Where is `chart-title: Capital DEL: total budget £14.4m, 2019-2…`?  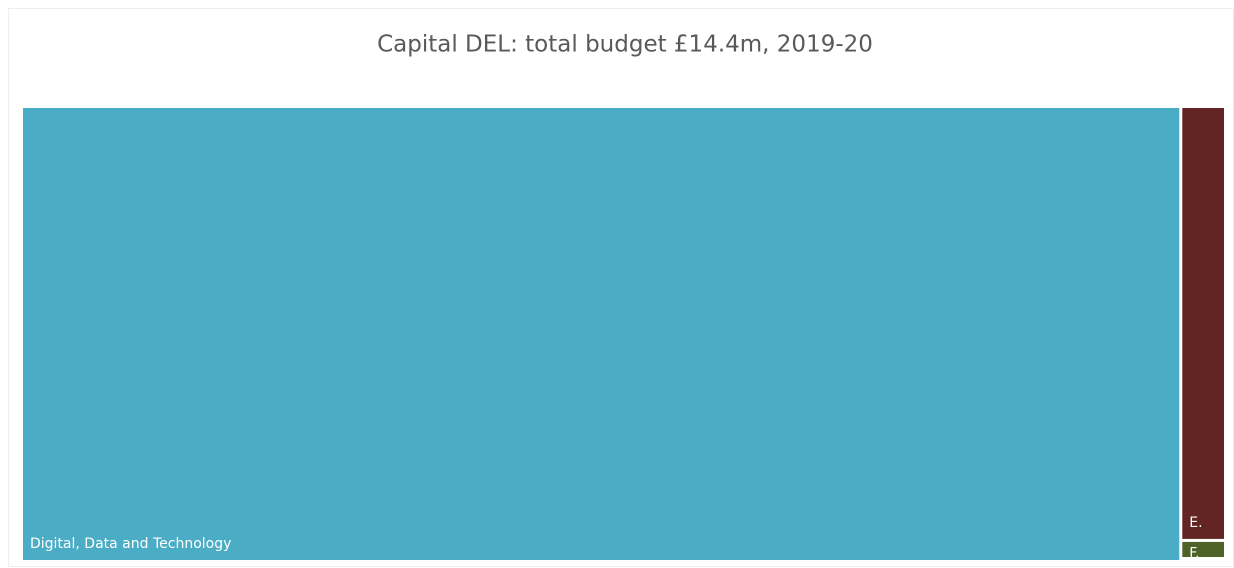
chart-title: Capital DEL: total budget £14.4m, 2019-2… is located at coordinates (625, 45).